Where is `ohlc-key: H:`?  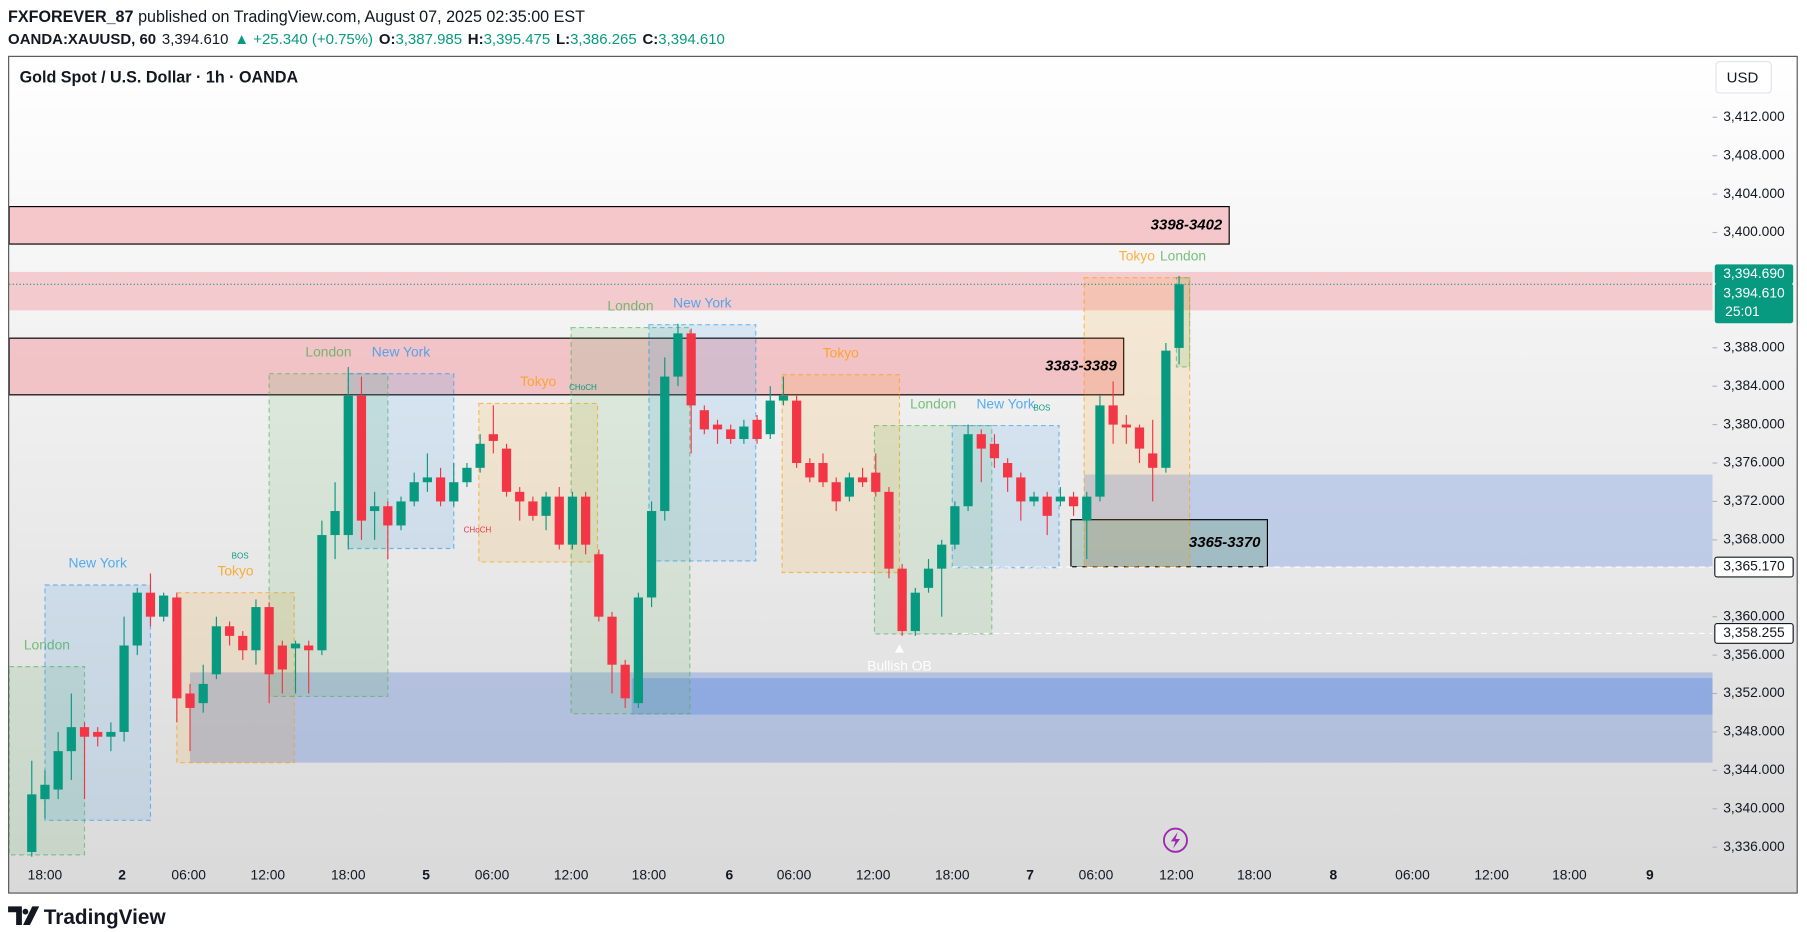 ohlc-key: H: is located at coordinates (476, 39).